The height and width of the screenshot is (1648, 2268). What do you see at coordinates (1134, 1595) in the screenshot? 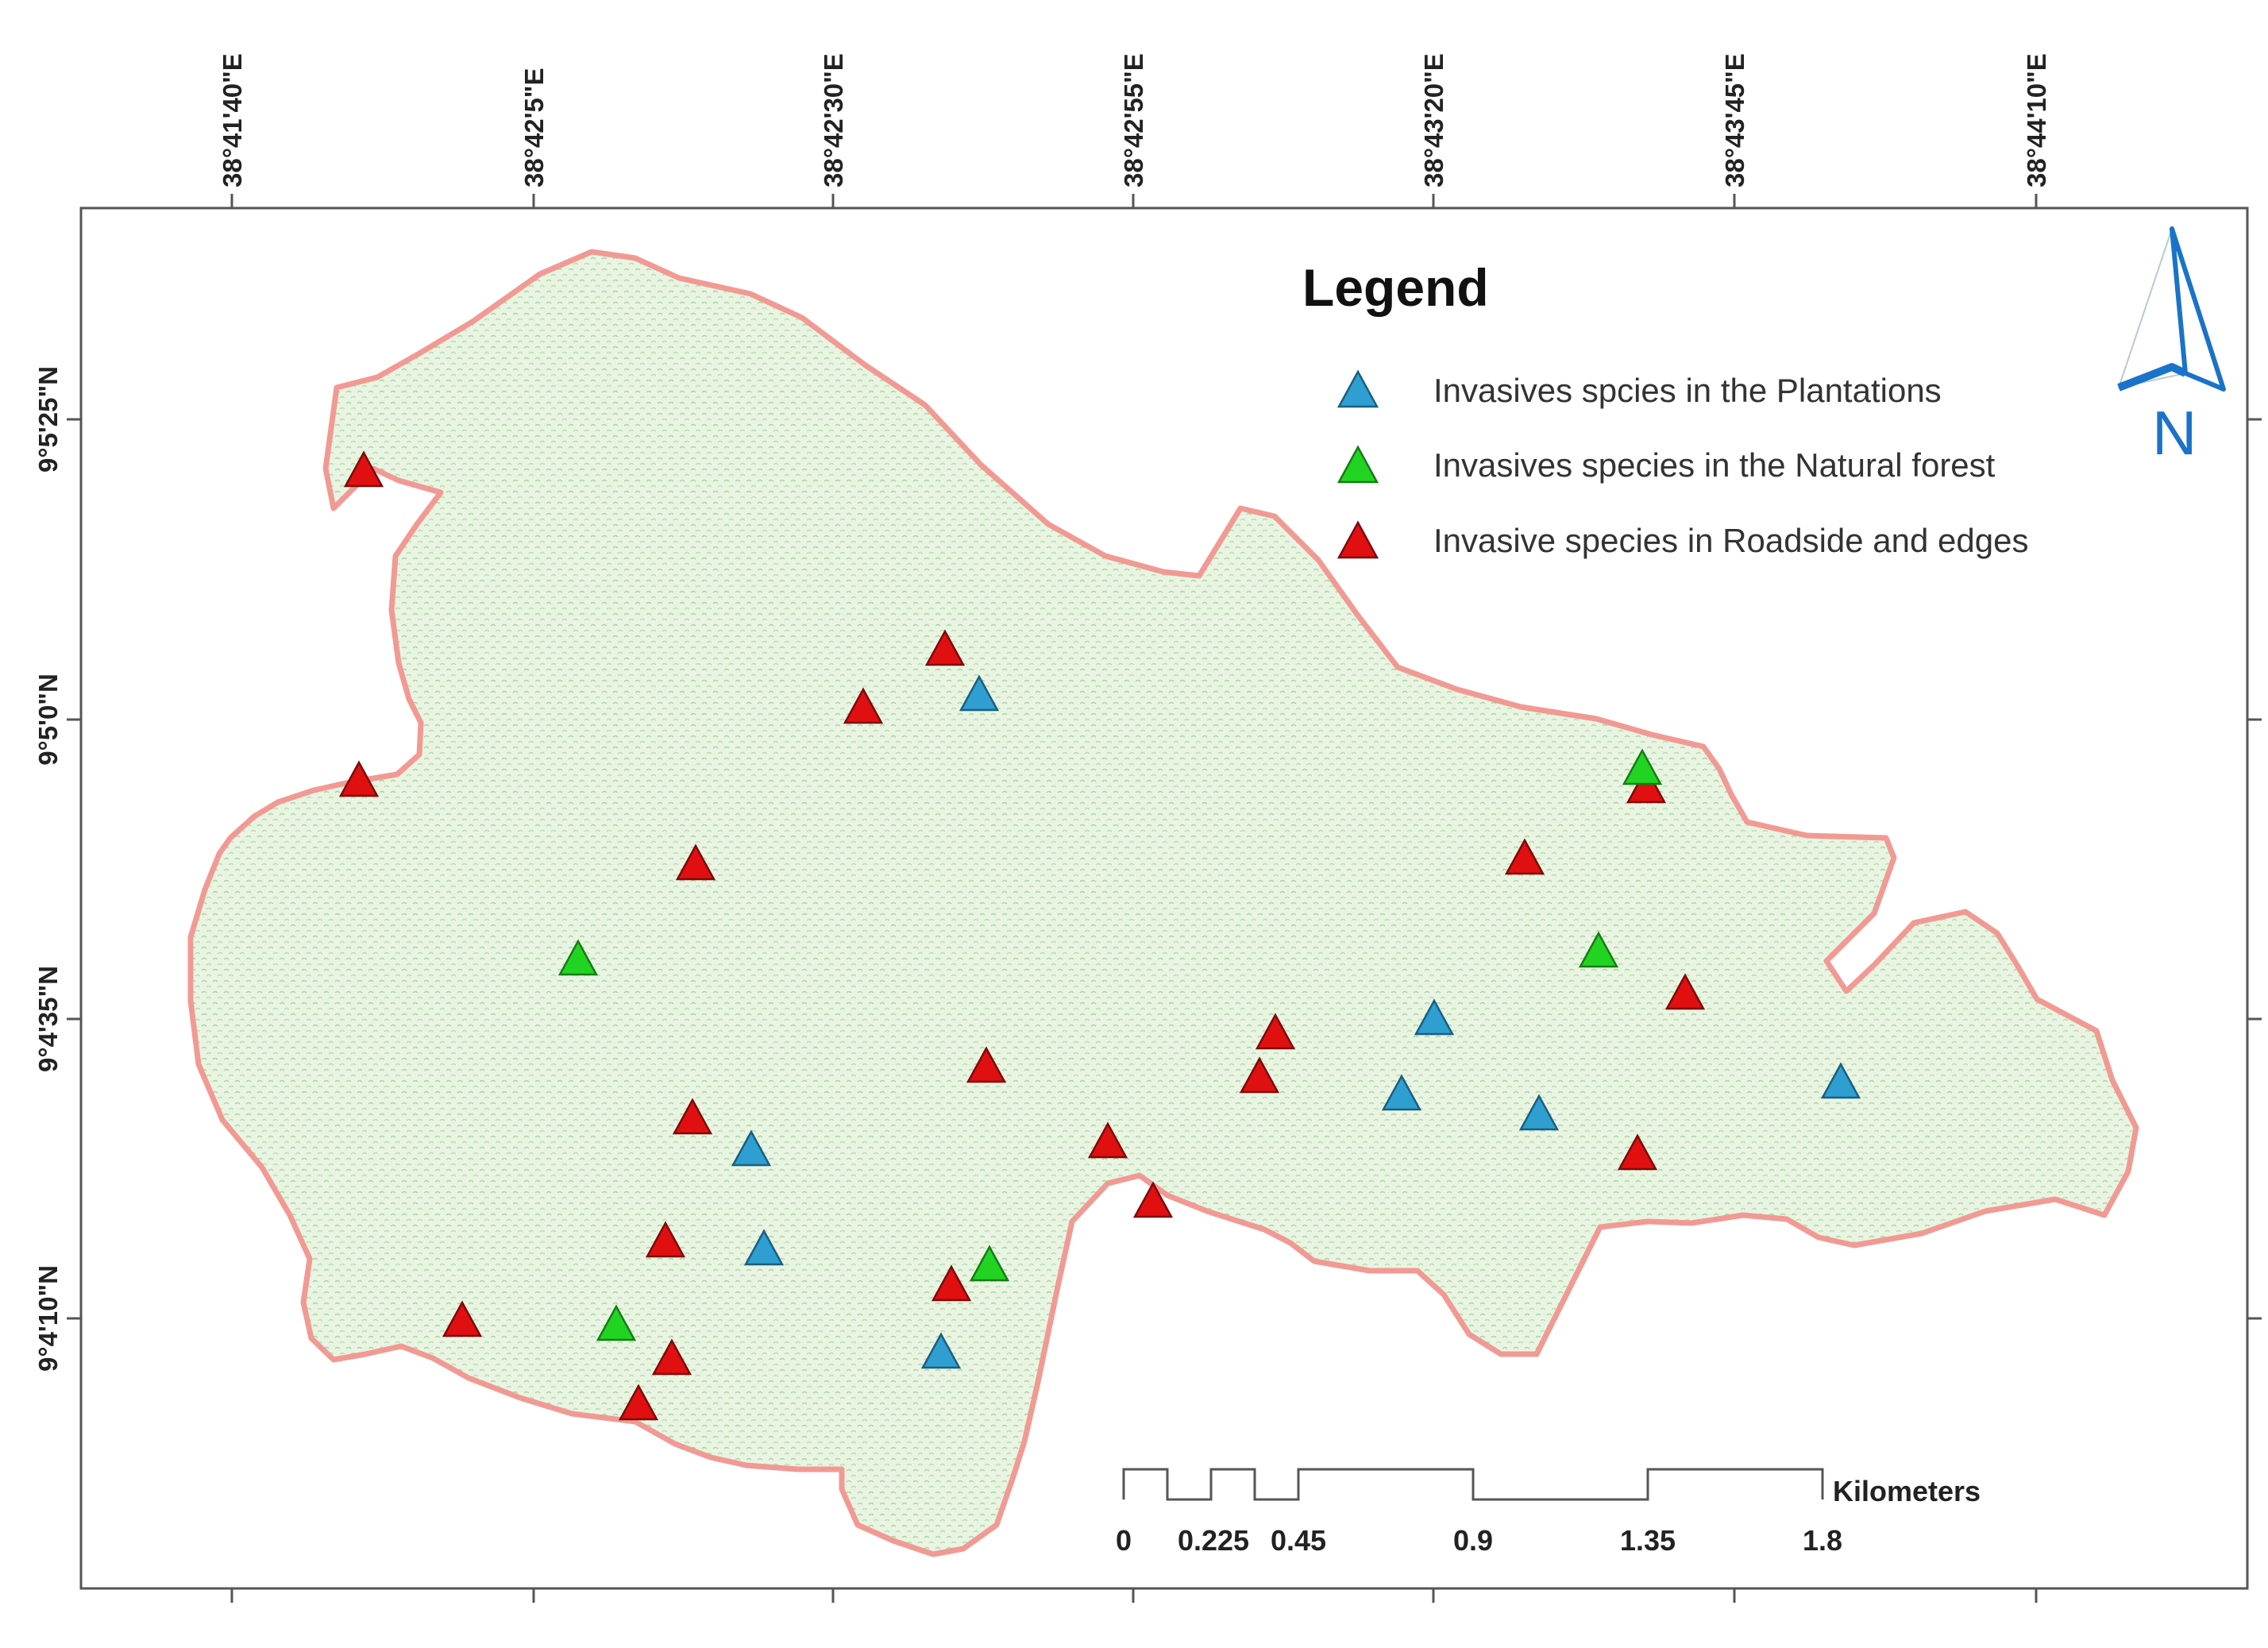
I see `bottom-ticks` at bounding box center [1134, 1595].